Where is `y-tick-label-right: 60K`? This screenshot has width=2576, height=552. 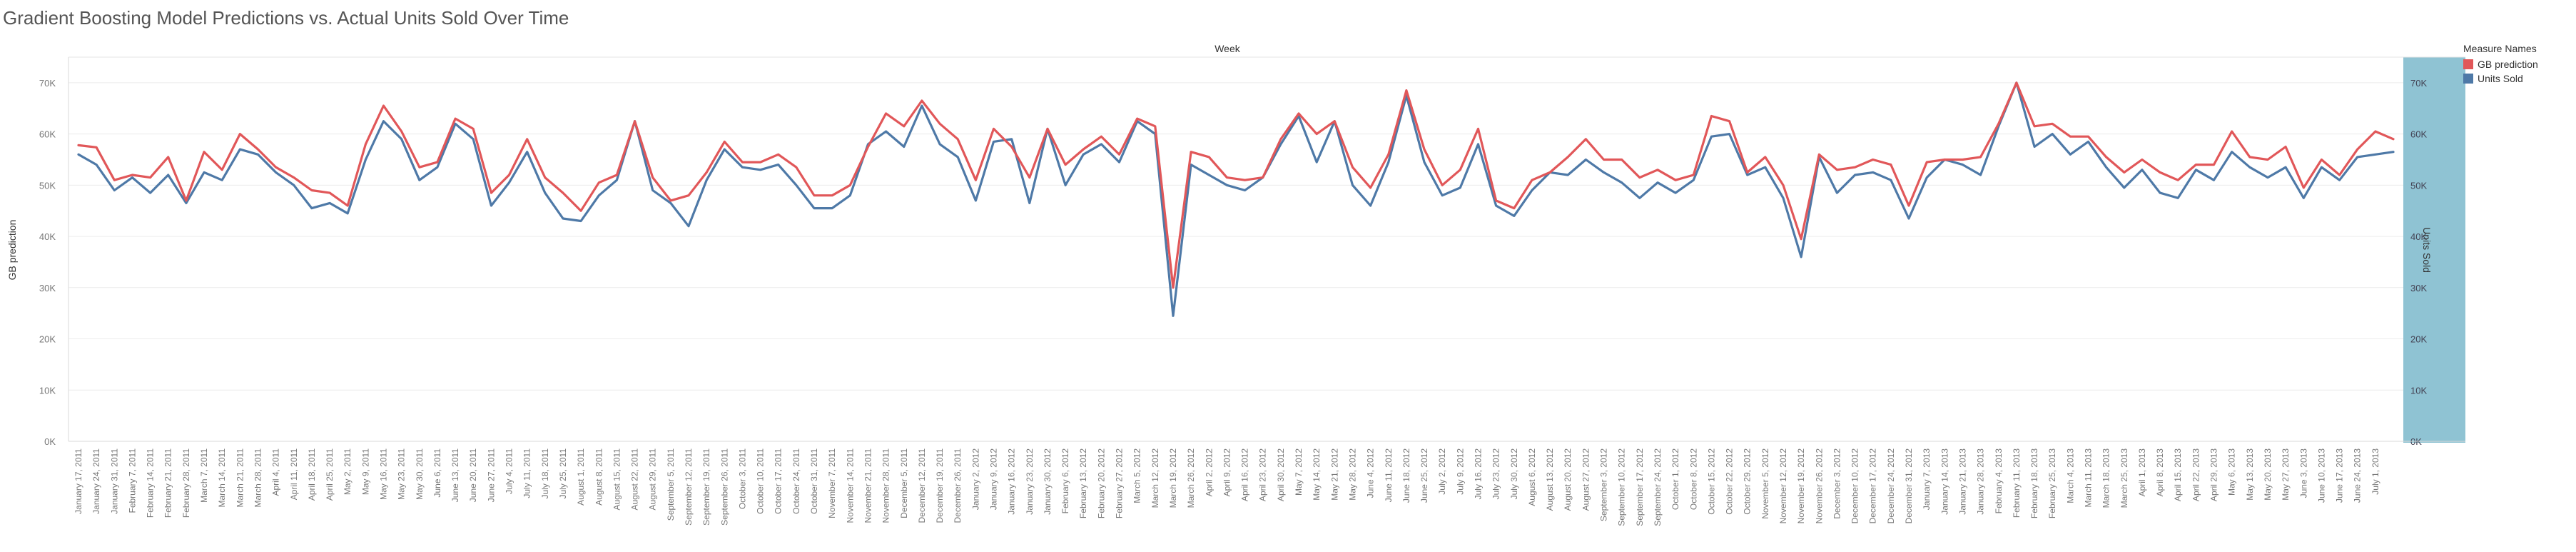
y-tick-label-right: 60K is located at coordinates (2418, 134).